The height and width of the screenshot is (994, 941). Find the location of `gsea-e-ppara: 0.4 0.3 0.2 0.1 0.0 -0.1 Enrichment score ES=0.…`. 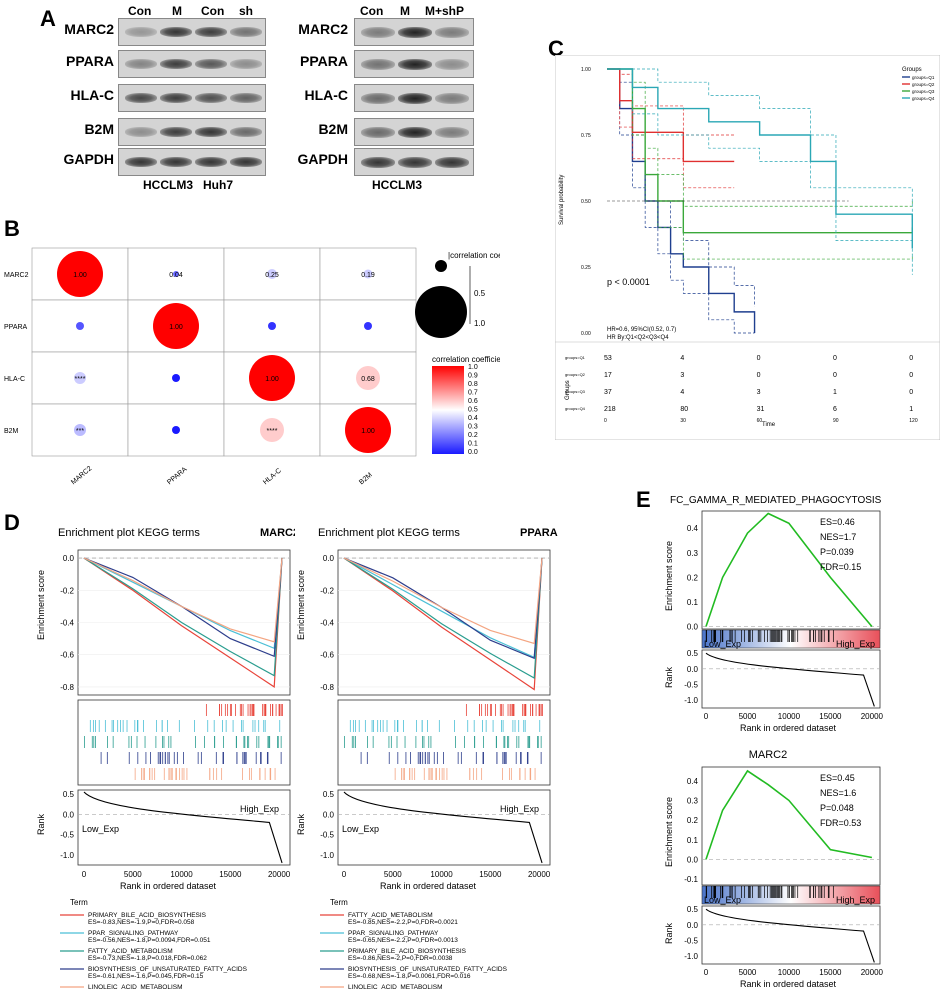

gsea-e-ppara: 0.4 0.3 0.2 0.1 0.0 -0.1 Enrichment score ES=0.… is located at coordinates (774, 877).